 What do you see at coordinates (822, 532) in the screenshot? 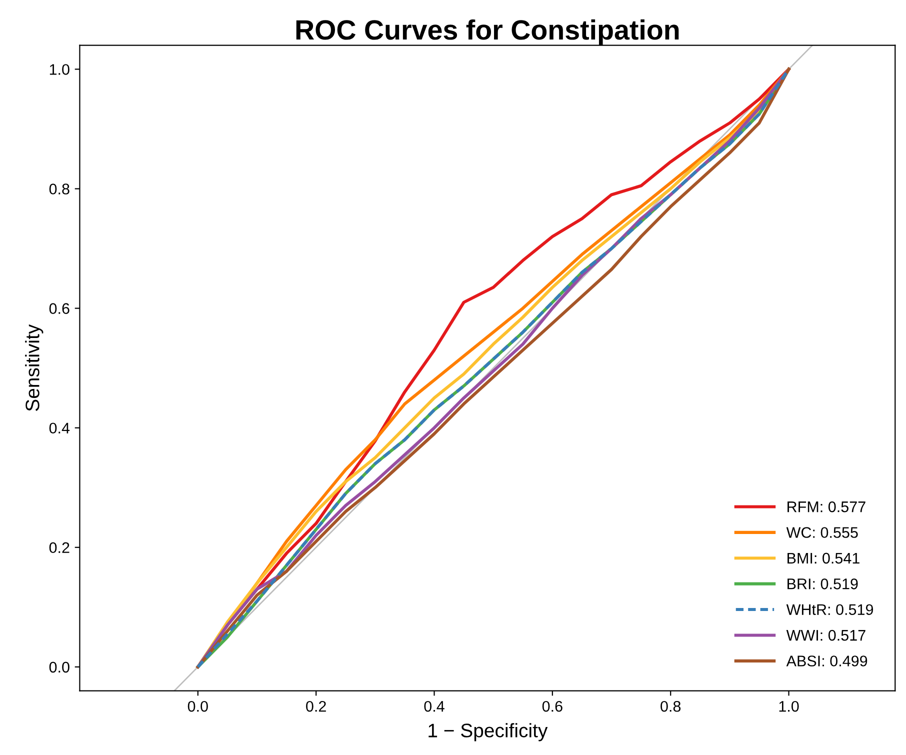
I see `legend-label: WC: 0.555` at bounding box center [822, 532].